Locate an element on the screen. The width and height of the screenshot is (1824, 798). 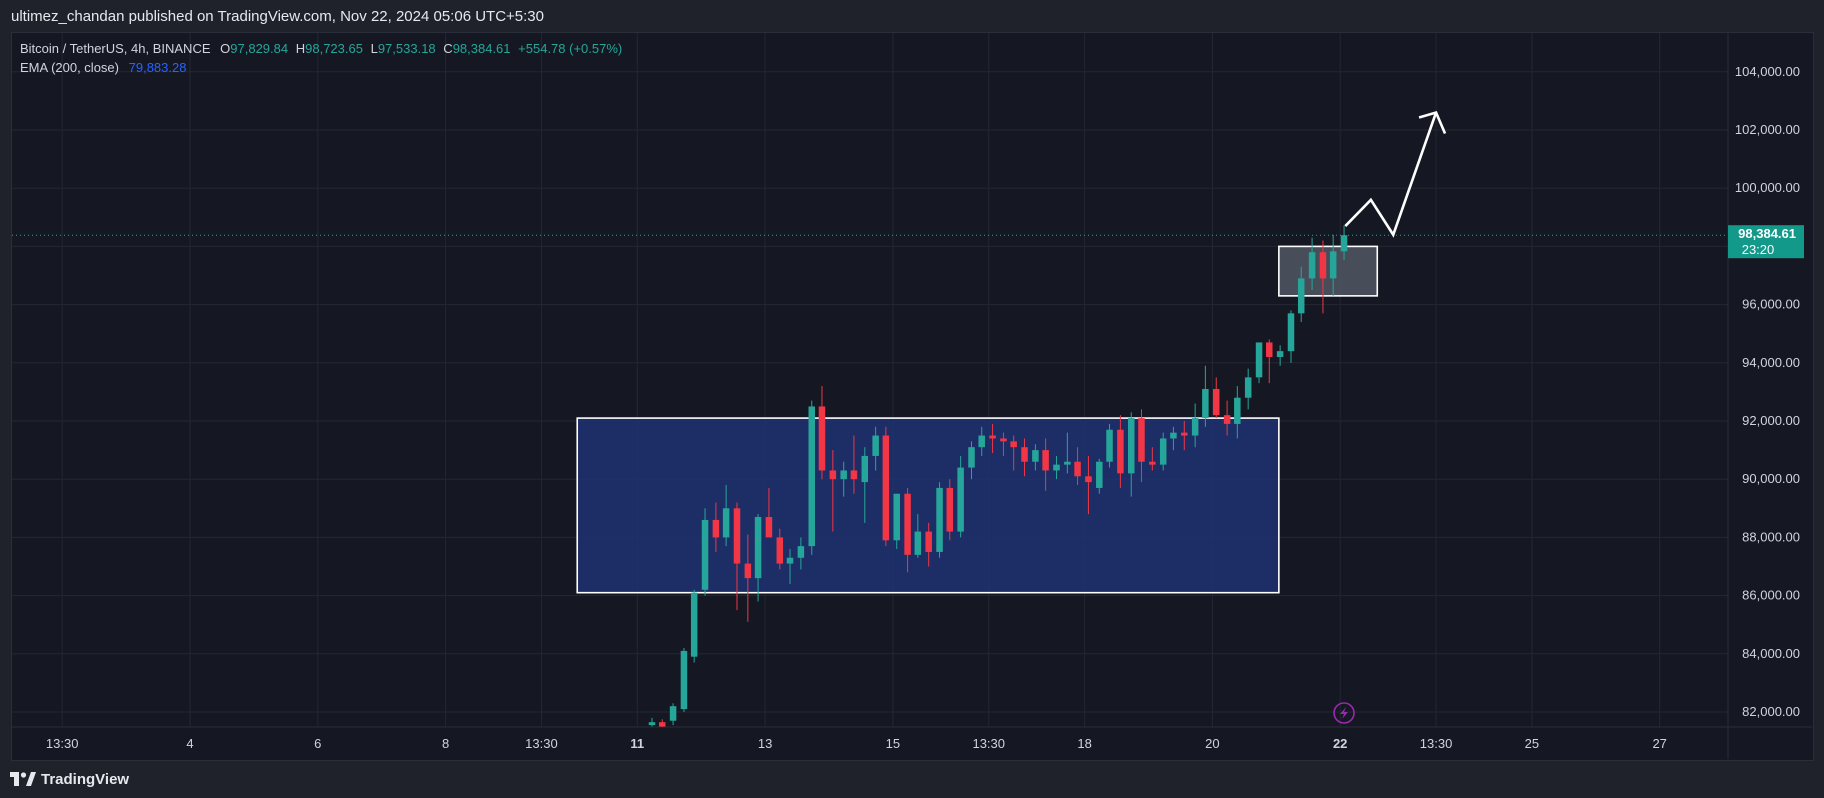
time-axis-label: 8 is located at coordinates (445, 743).